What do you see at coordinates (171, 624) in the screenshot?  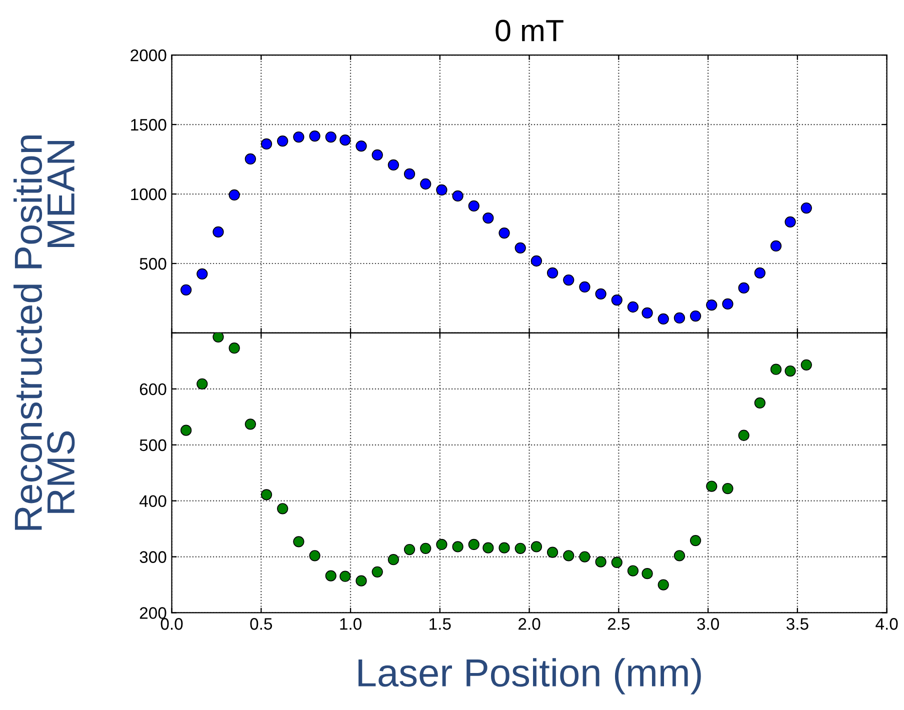 I see `x-tick-label: 0.0` at bounding box center [171, 624].